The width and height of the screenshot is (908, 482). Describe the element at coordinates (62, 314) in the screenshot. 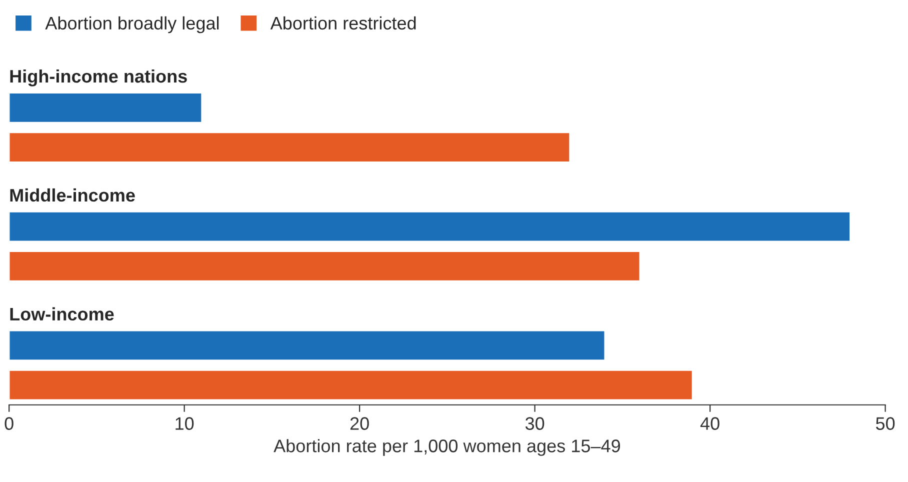

I see `y-tick-label: Low-income` at that location.